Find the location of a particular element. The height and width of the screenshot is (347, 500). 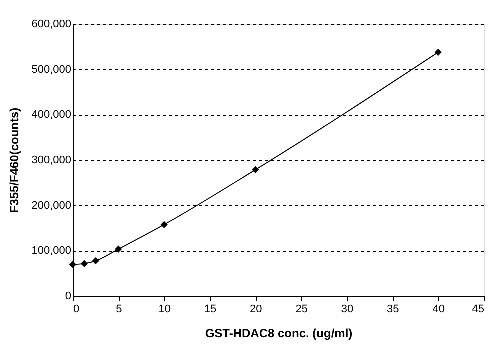

y-tick-label: 0 is located at coordinates (68, 296).